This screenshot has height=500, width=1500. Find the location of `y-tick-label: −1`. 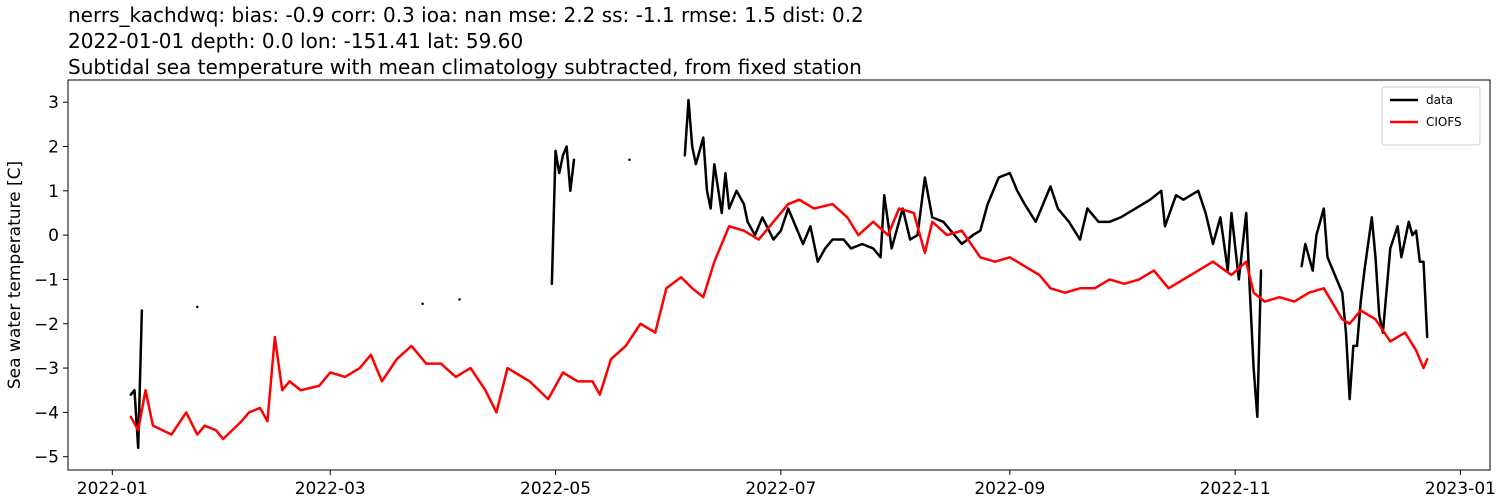

y-tick-label: −1 is located at coordinates (46, 280).